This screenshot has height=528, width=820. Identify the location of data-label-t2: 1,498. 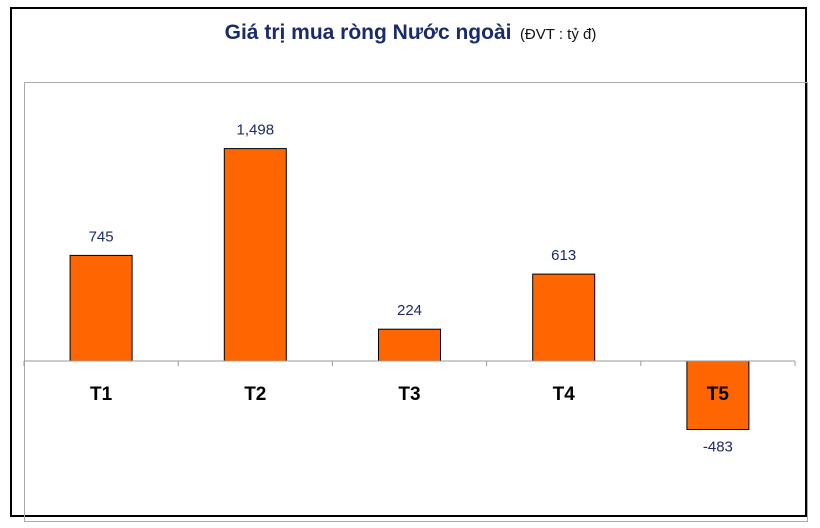
(256, 130).